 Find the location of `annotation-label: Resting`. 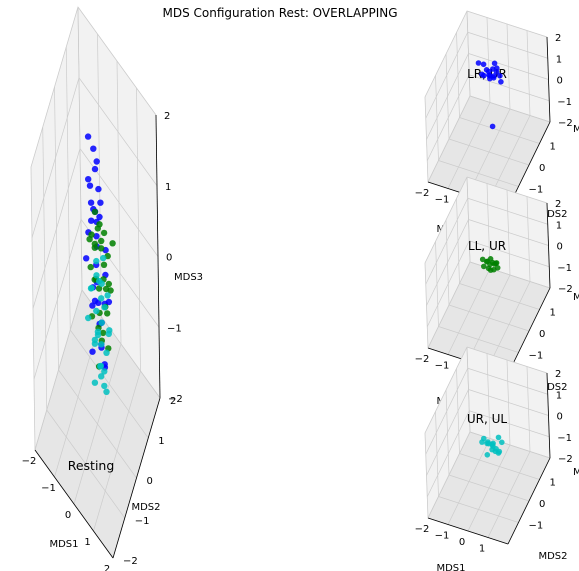

annotation-label: Resting is located at coordinates (91, 465).